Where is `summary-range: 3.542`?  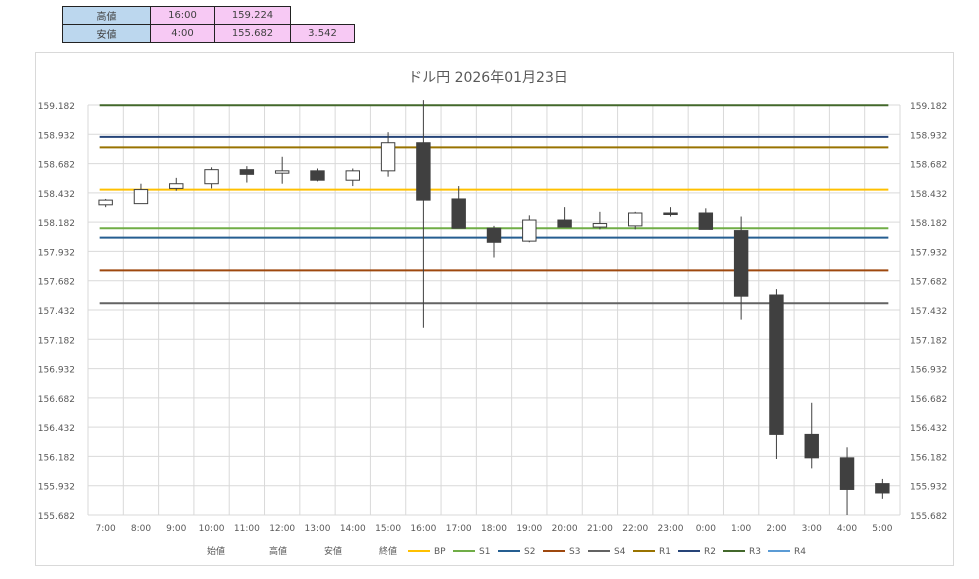 summary-range: 3.542 is located at coordinates (322, 33).